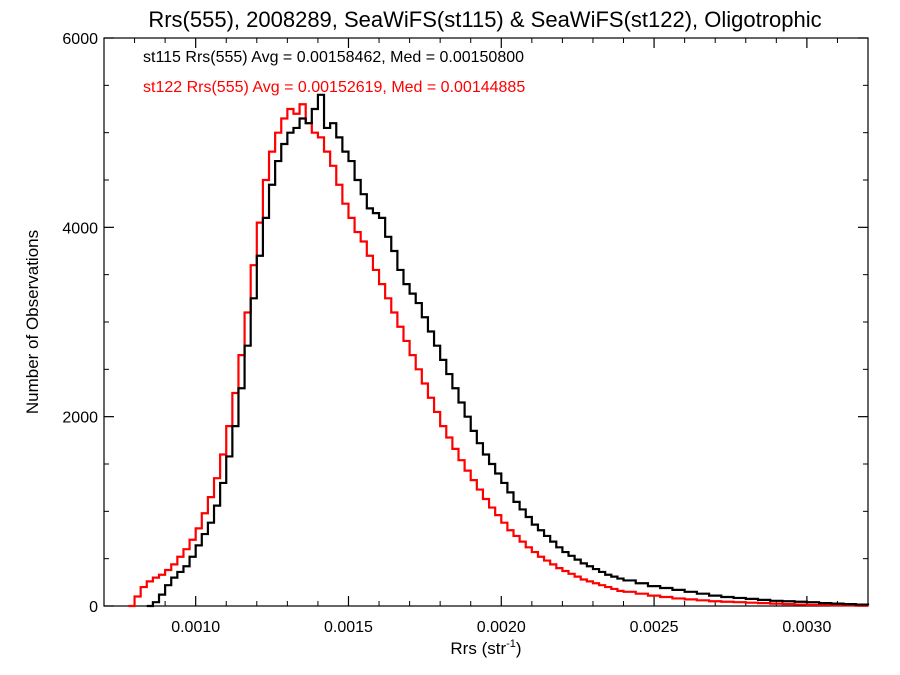 The height and width of the screenshot is (675, 900). I want to click on y-tick-label: 2000, so click(80, 418).